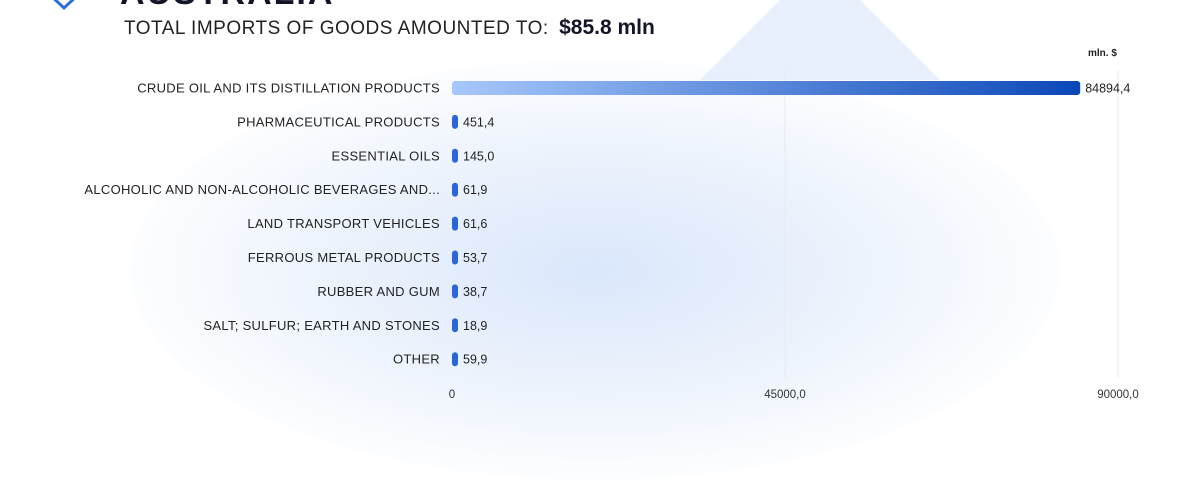 Image resolution: width=1200 pixels, height=480 pixels. Describe the element at coordinates (475, 360) in the screenshot. I see `data-label: 59,9` at that location.